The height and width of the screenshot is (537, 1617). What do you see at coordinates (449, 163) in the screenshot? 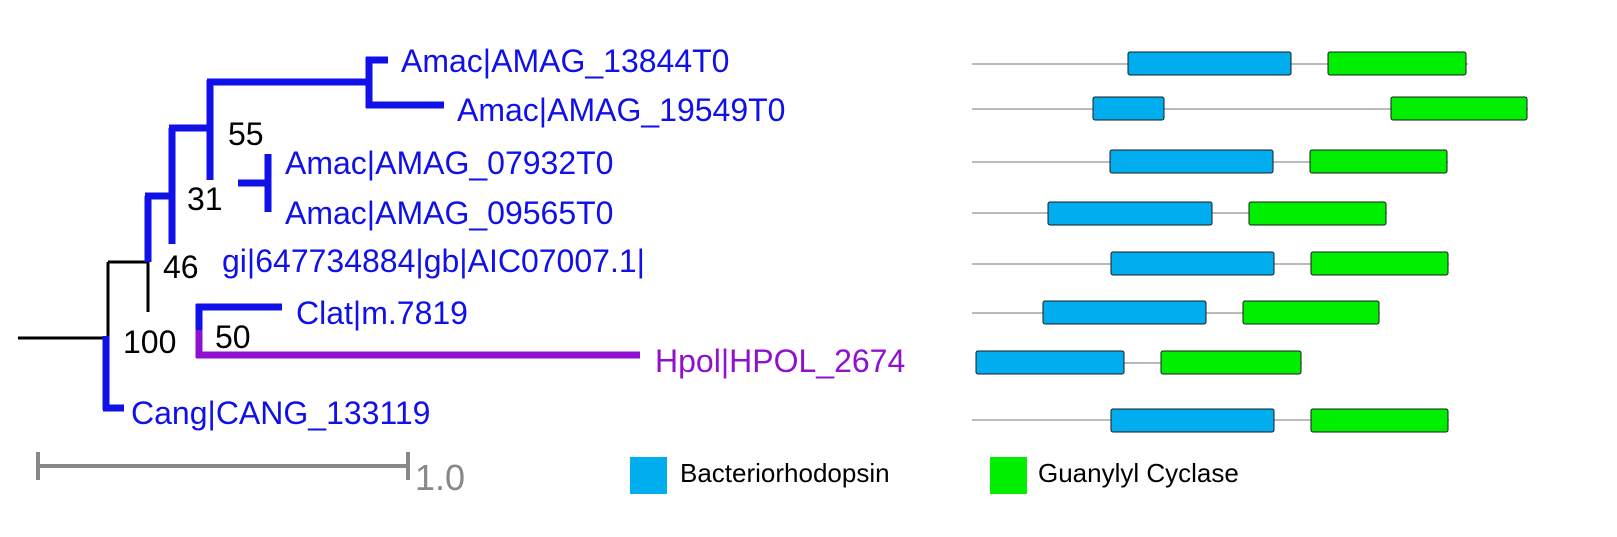
I see `leaf-label-amag-07932: Amac|AMAG_07932T0` at bounding box center [449, 163].